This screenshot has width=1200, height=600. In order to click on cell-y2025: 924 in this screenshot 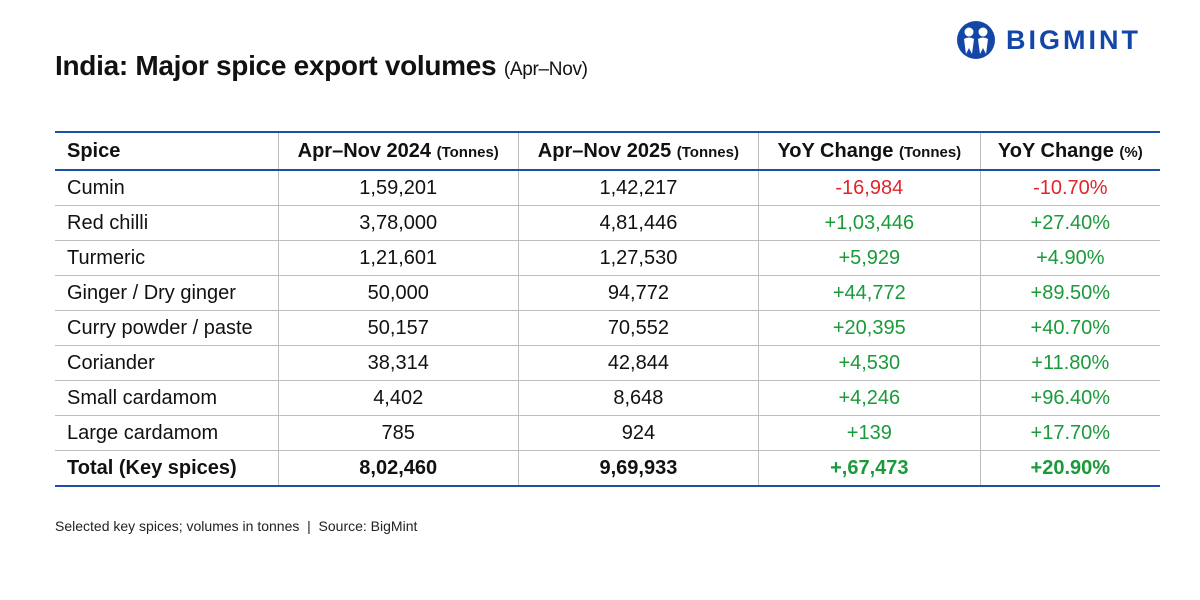, I will do `click(638, 433)`.